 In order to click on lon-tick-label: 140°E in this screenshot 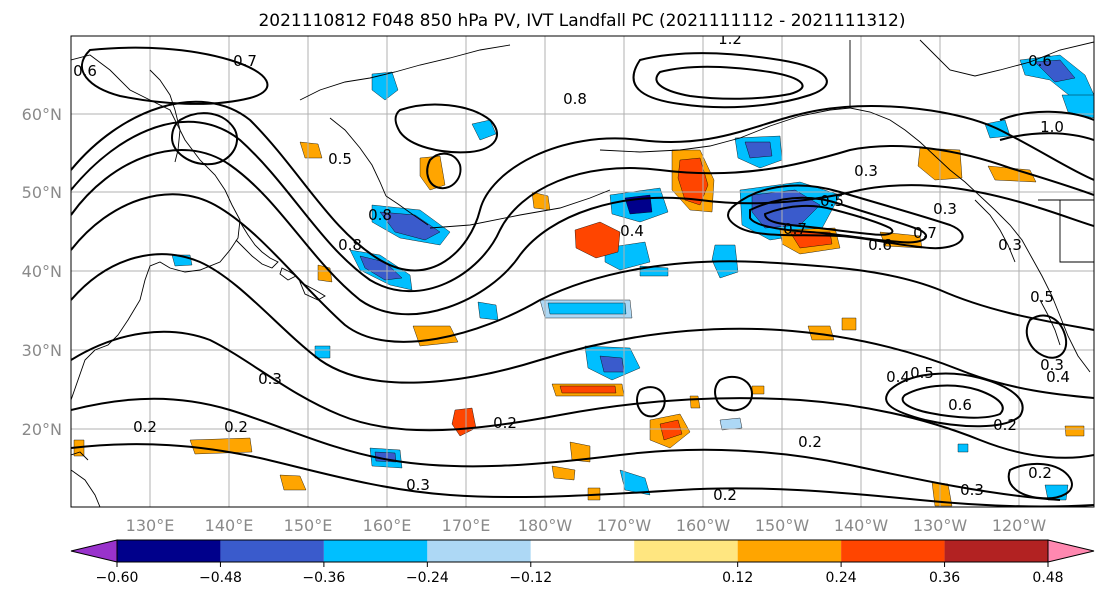, I will do `click(229, 525)`.